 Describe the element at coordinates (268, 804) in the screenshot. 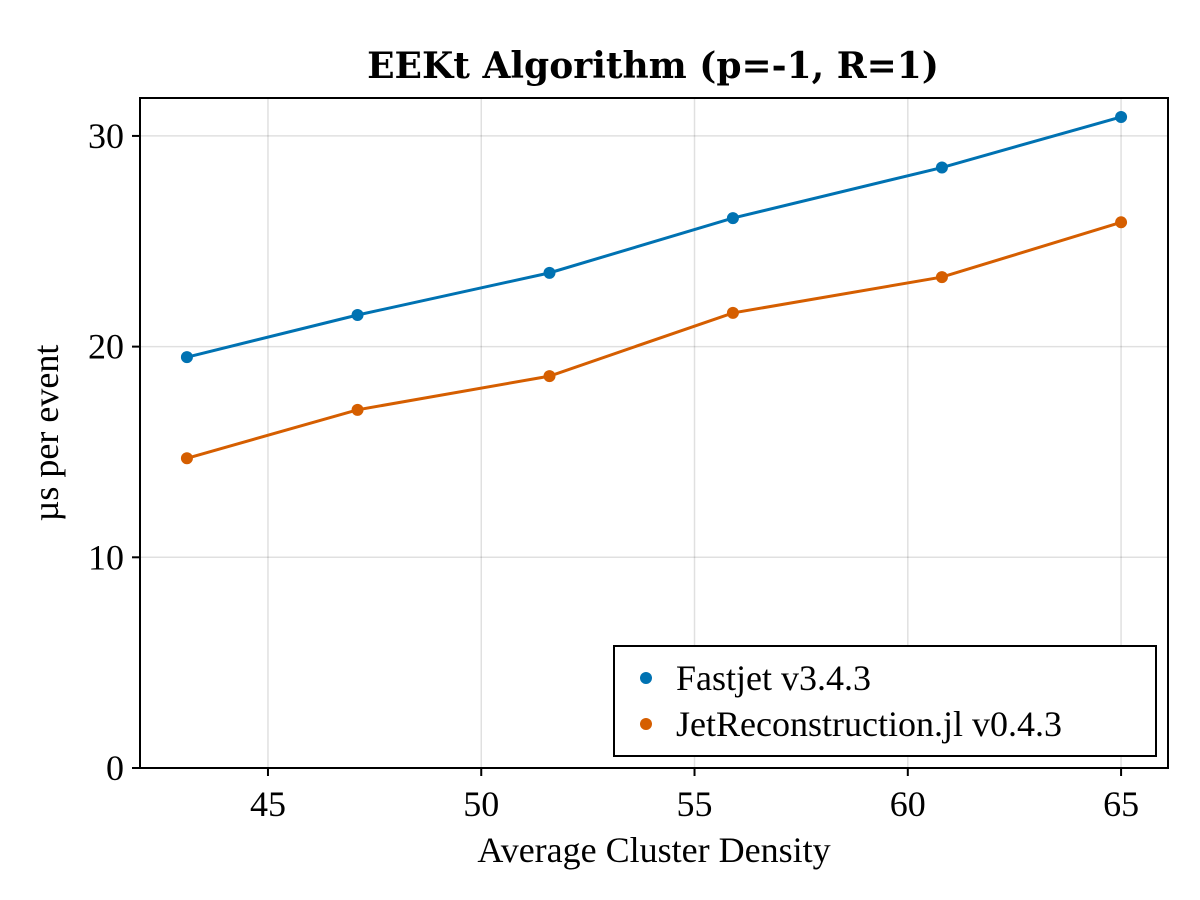

I see `x-tick-label: 45` at that location.